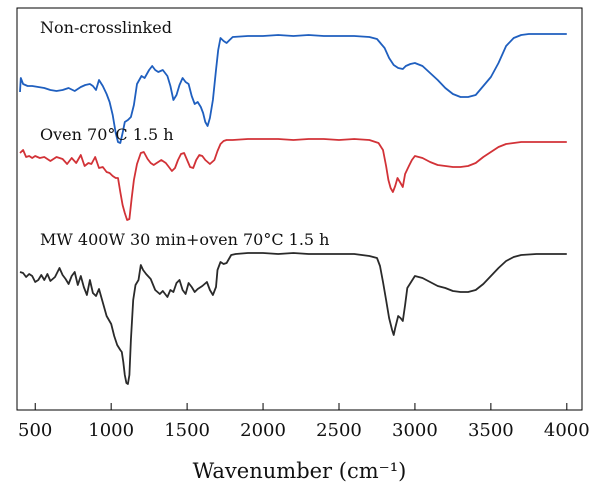 The width and height of the screenshot is (600, 497). Describe the element at coordinates (491, 430) in the screenshot. I see `x-tick-label: 3500` at that location.